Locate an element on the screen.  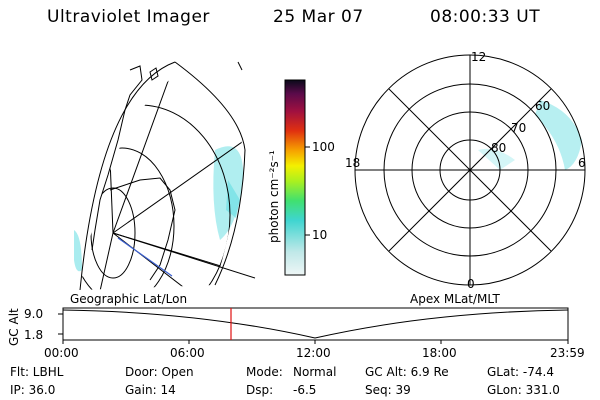
colorbar-unit-label: photon cm⁻²s⁻¹ is located at coordinates (274, 196).